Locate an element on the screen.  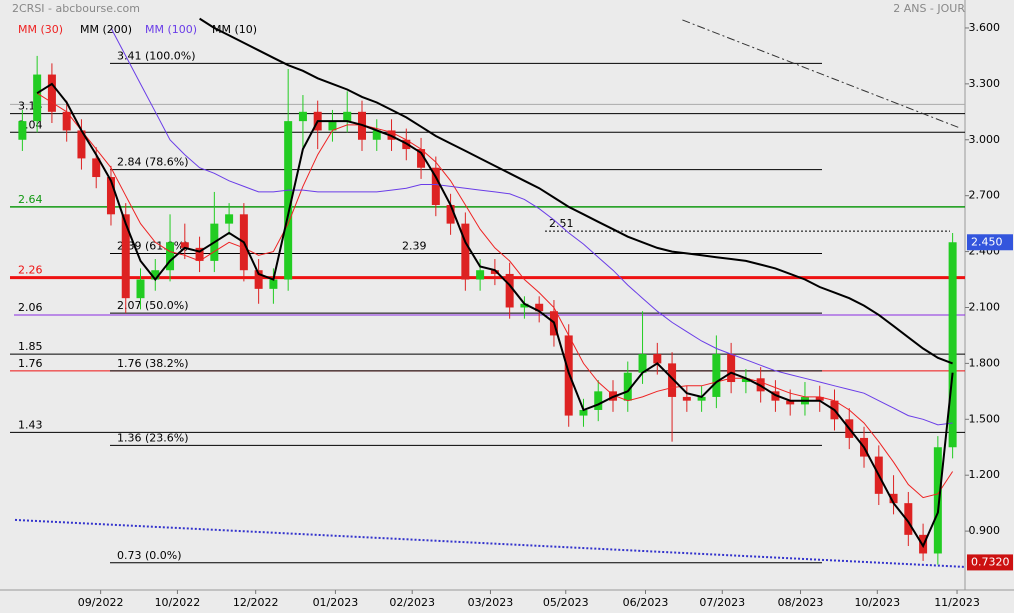
y-tick-label: 3.000 is located at coordinates (985, 139).